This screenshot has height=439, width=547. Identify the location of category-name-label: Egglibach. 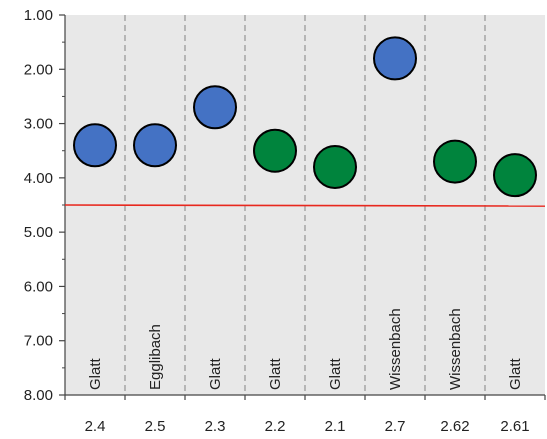
(155, 357).